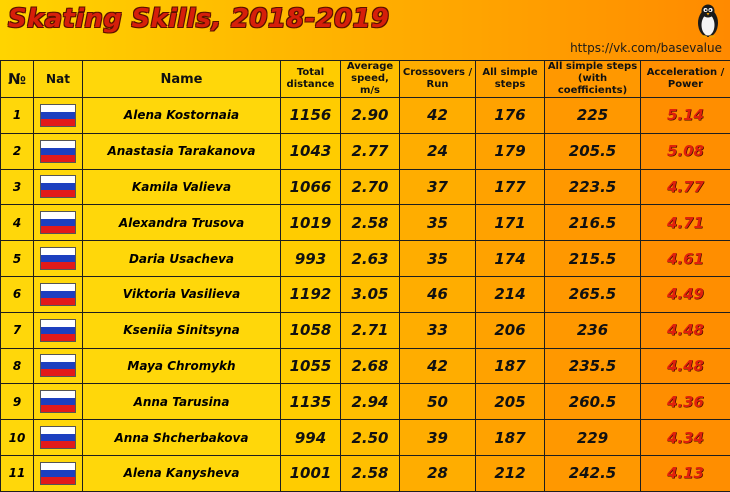  I want to click on simple-steps-cell: 212, so click(510, 473).